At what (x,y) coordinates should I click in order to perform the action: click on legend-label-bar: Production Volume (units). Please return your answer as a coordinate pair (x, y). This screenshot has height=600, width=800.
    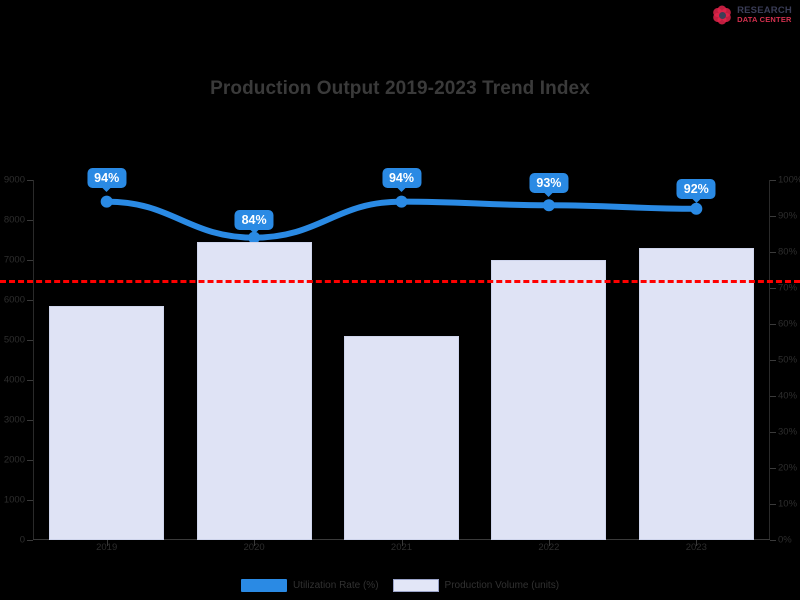
    Looking at the image, I should click on (502, 585).